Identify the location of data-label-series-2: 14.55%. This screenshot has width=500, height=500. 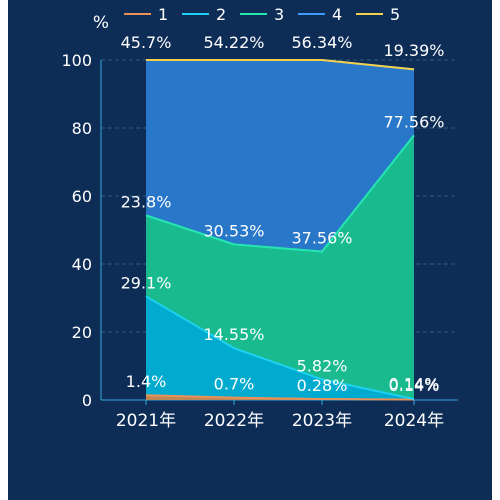
(233, 334).